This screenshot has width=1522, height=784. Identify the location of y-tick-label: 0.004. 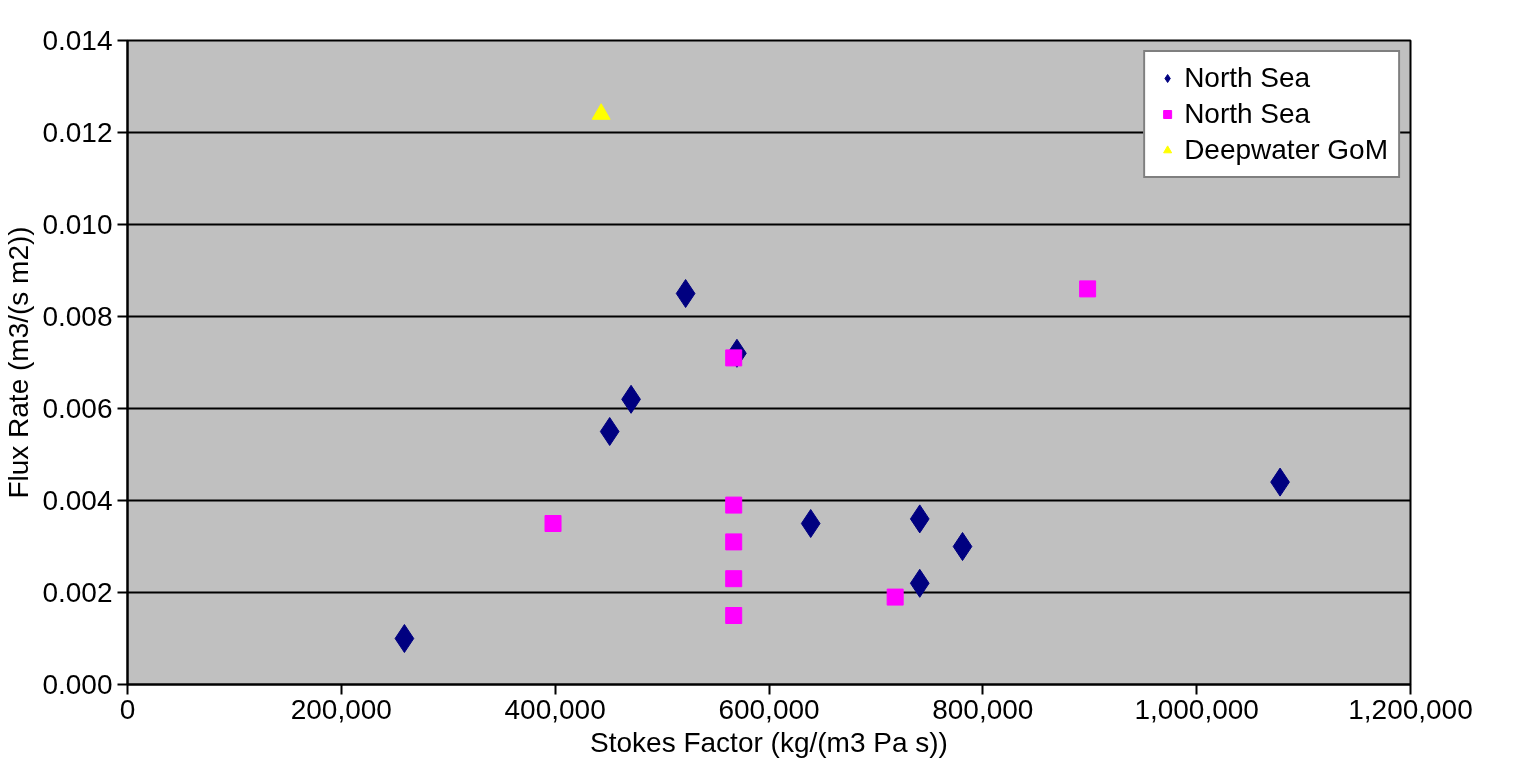
(77, 500).